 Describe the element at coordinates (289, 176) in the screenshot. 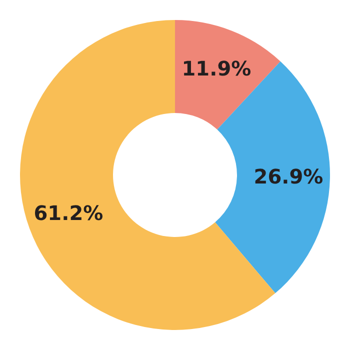

I see `data-label: 26.9%` at that location.